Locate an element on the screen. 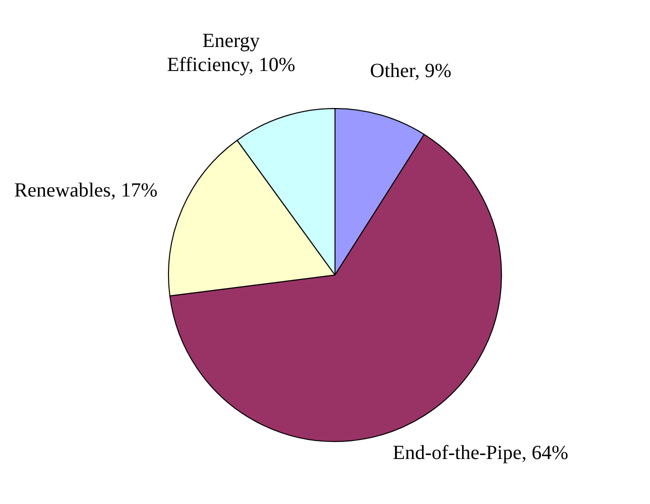  slice-label: End-of-the-Pipe, 64% is located at coordinates (480, 453).